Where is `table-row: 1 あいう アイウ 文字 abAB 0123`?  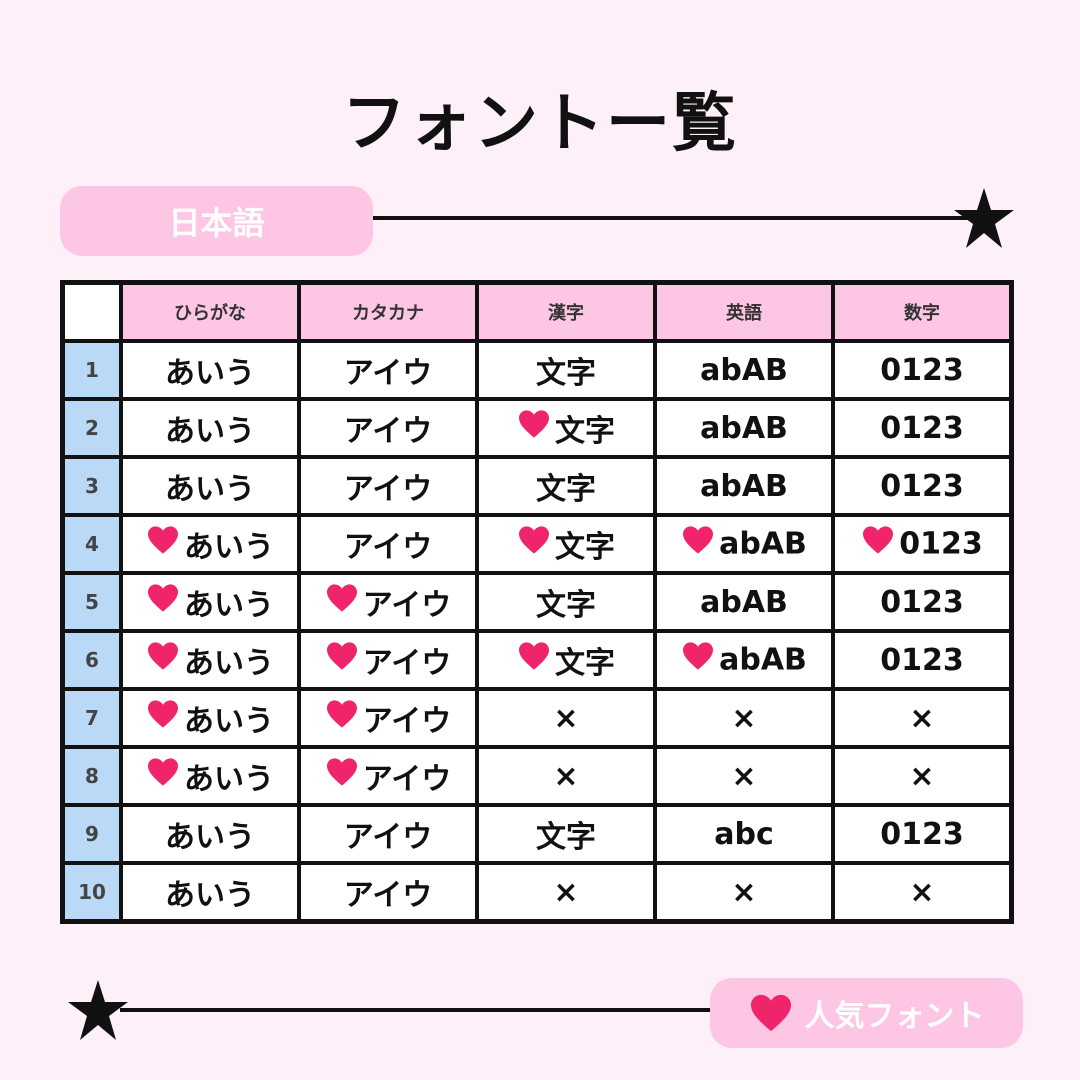
table-row: 1 あいう アイウ 文字 abAB 0123 is located at coordinates (537, 370).